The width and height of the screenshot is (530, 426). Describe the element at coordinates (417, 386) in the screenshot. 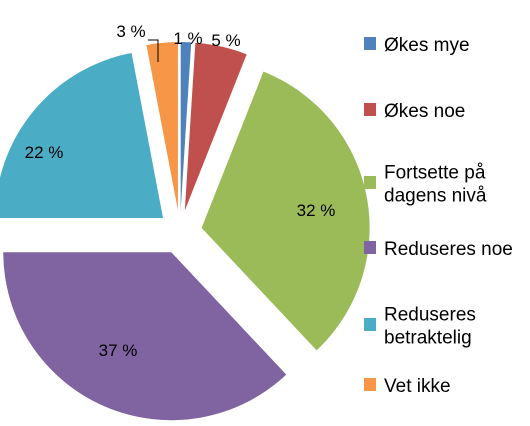

I see `legend-label-vet-ikke: Vet ikke` at that location.